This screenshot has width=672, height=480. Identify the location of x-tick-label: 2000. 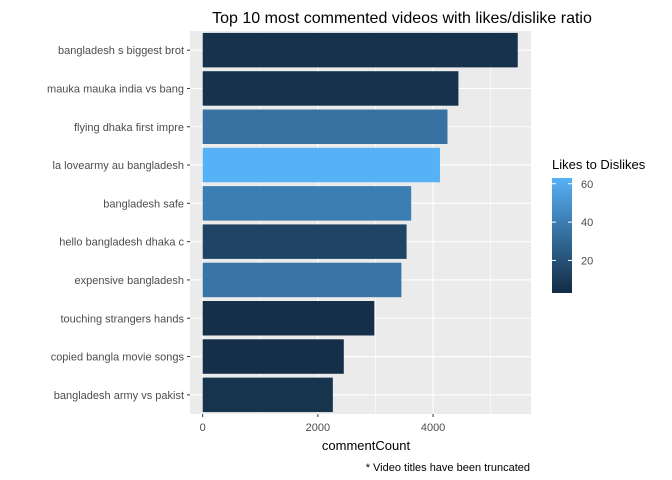
(318, 428).